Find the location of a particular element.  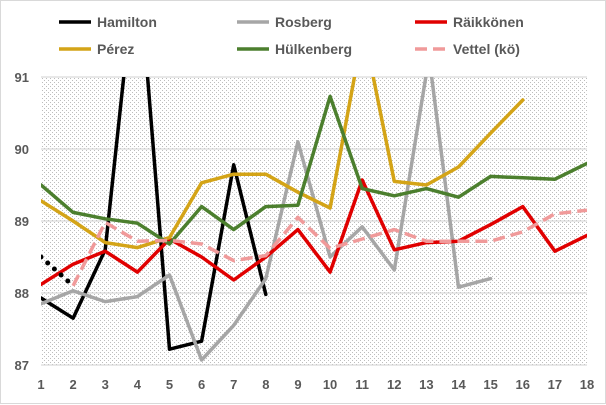

y-tick-label: 89 is located at coordinates (22, 221).